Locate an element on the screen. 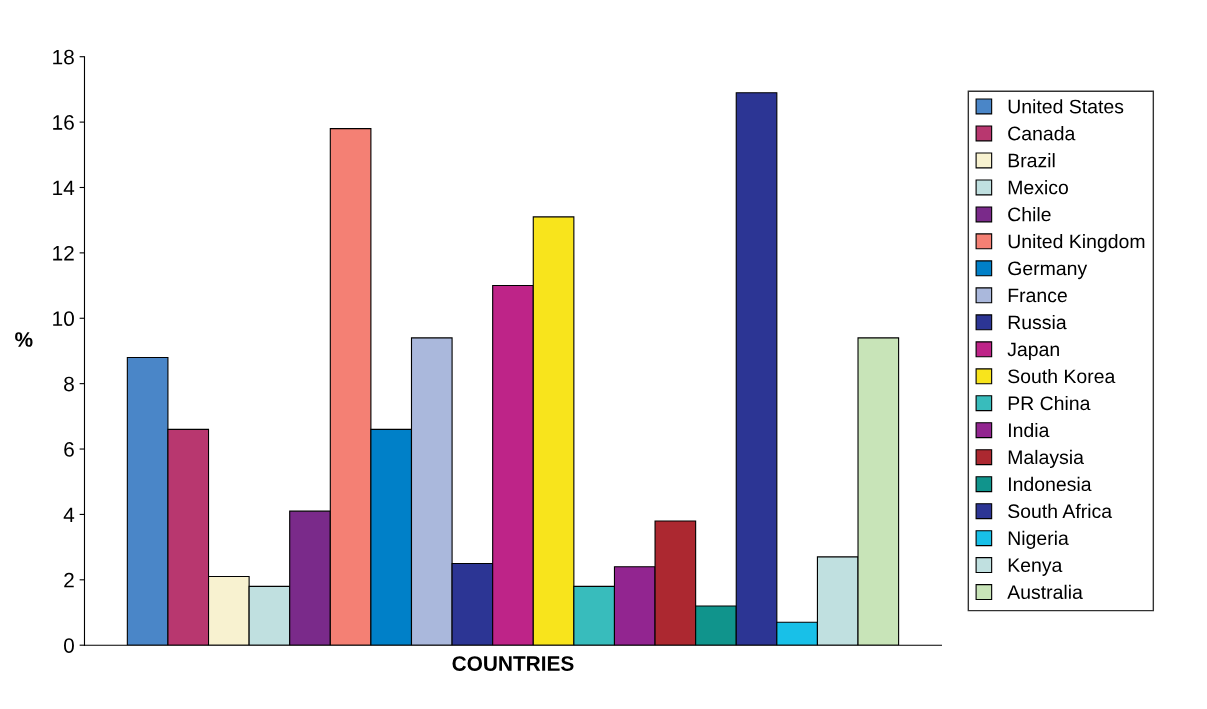 Image resolution: width=1207 pixels, height=709 pixels. legend-label: Brazil is located at coordinates (1031, 160).